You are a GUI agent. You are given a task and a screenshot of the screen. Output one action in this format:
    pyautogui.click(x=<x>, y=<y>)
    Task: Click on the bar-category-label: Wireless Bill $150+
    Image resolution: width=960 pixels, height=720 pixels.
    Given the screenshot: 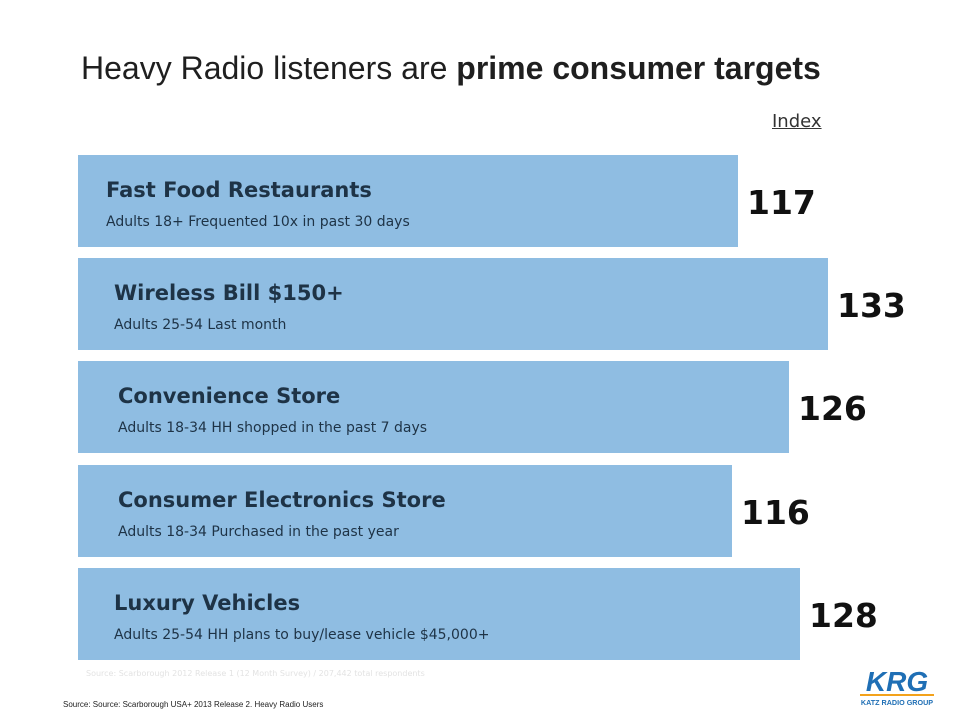 What is the action you would take?
    pyautogui.click(x=229, y=293)
    